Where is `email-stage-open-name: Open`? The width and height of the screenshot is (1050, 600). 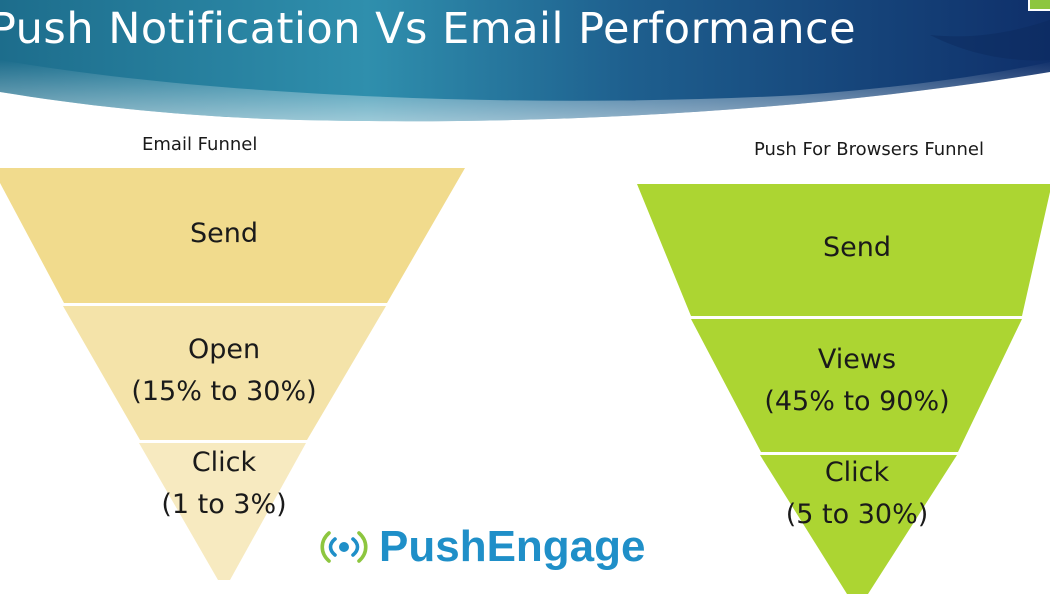 email-stage-open-name: Open is located at coordinates (224, 349).